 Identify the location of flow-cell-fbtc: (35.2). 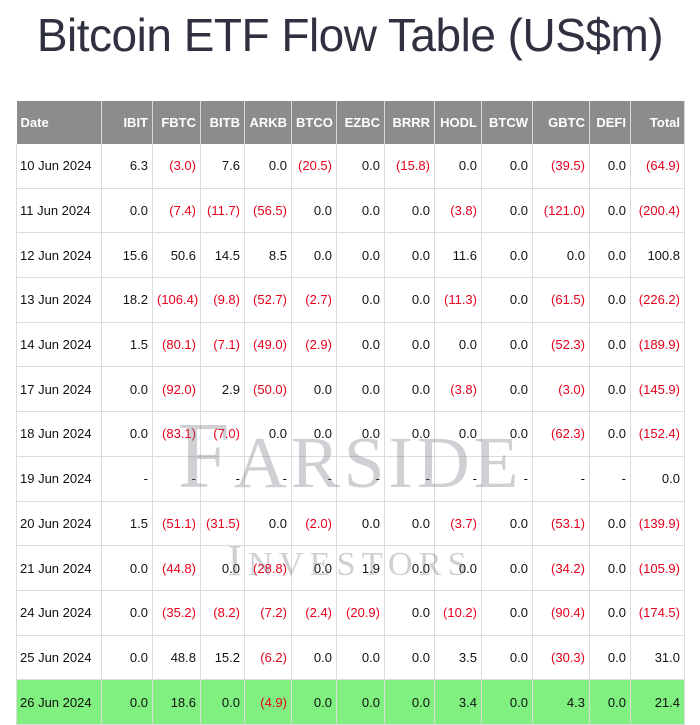
(176, 613).